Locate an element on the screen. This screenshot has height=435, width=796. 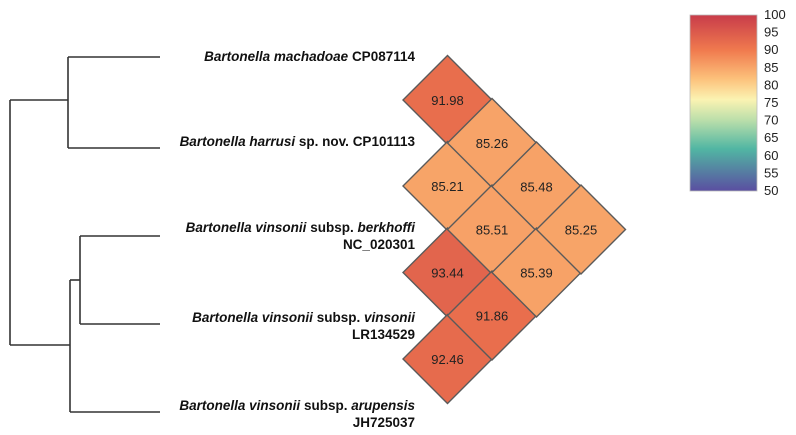
color-scale-tick: 95 is located at coordinates (771, 32).